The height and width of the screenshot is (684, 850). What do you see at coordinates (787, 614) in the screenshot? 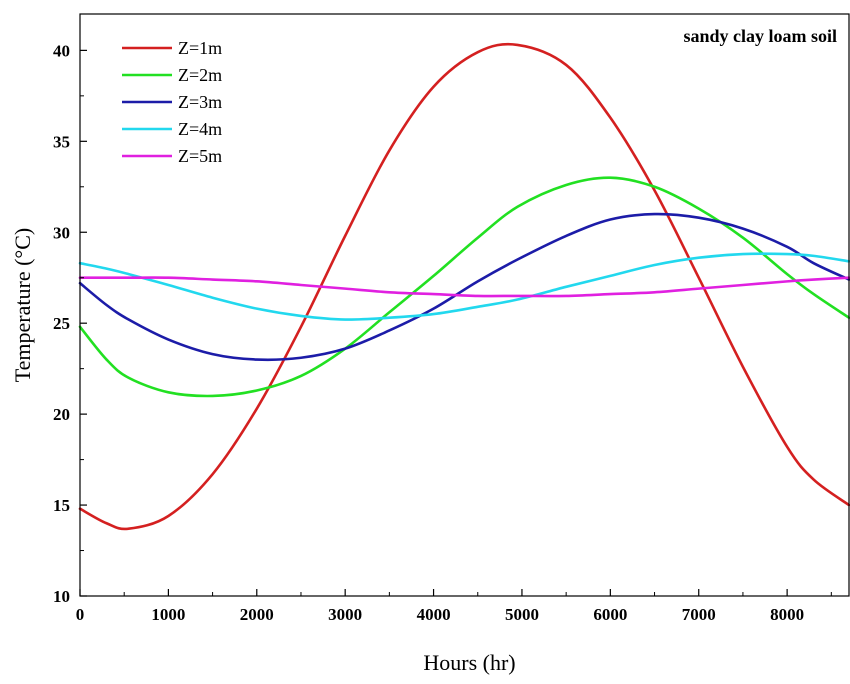
I see `x-tick-label: 8000` at bounding box center [787, 614].